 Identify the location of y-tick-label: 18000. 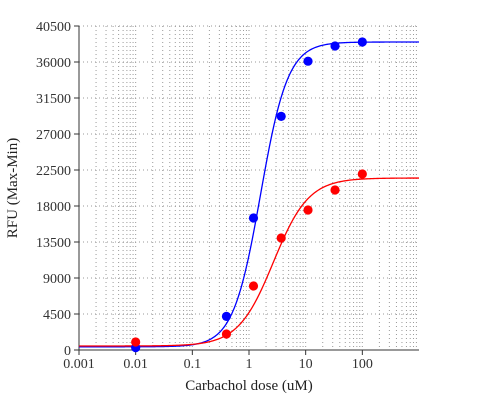
(53, 207).